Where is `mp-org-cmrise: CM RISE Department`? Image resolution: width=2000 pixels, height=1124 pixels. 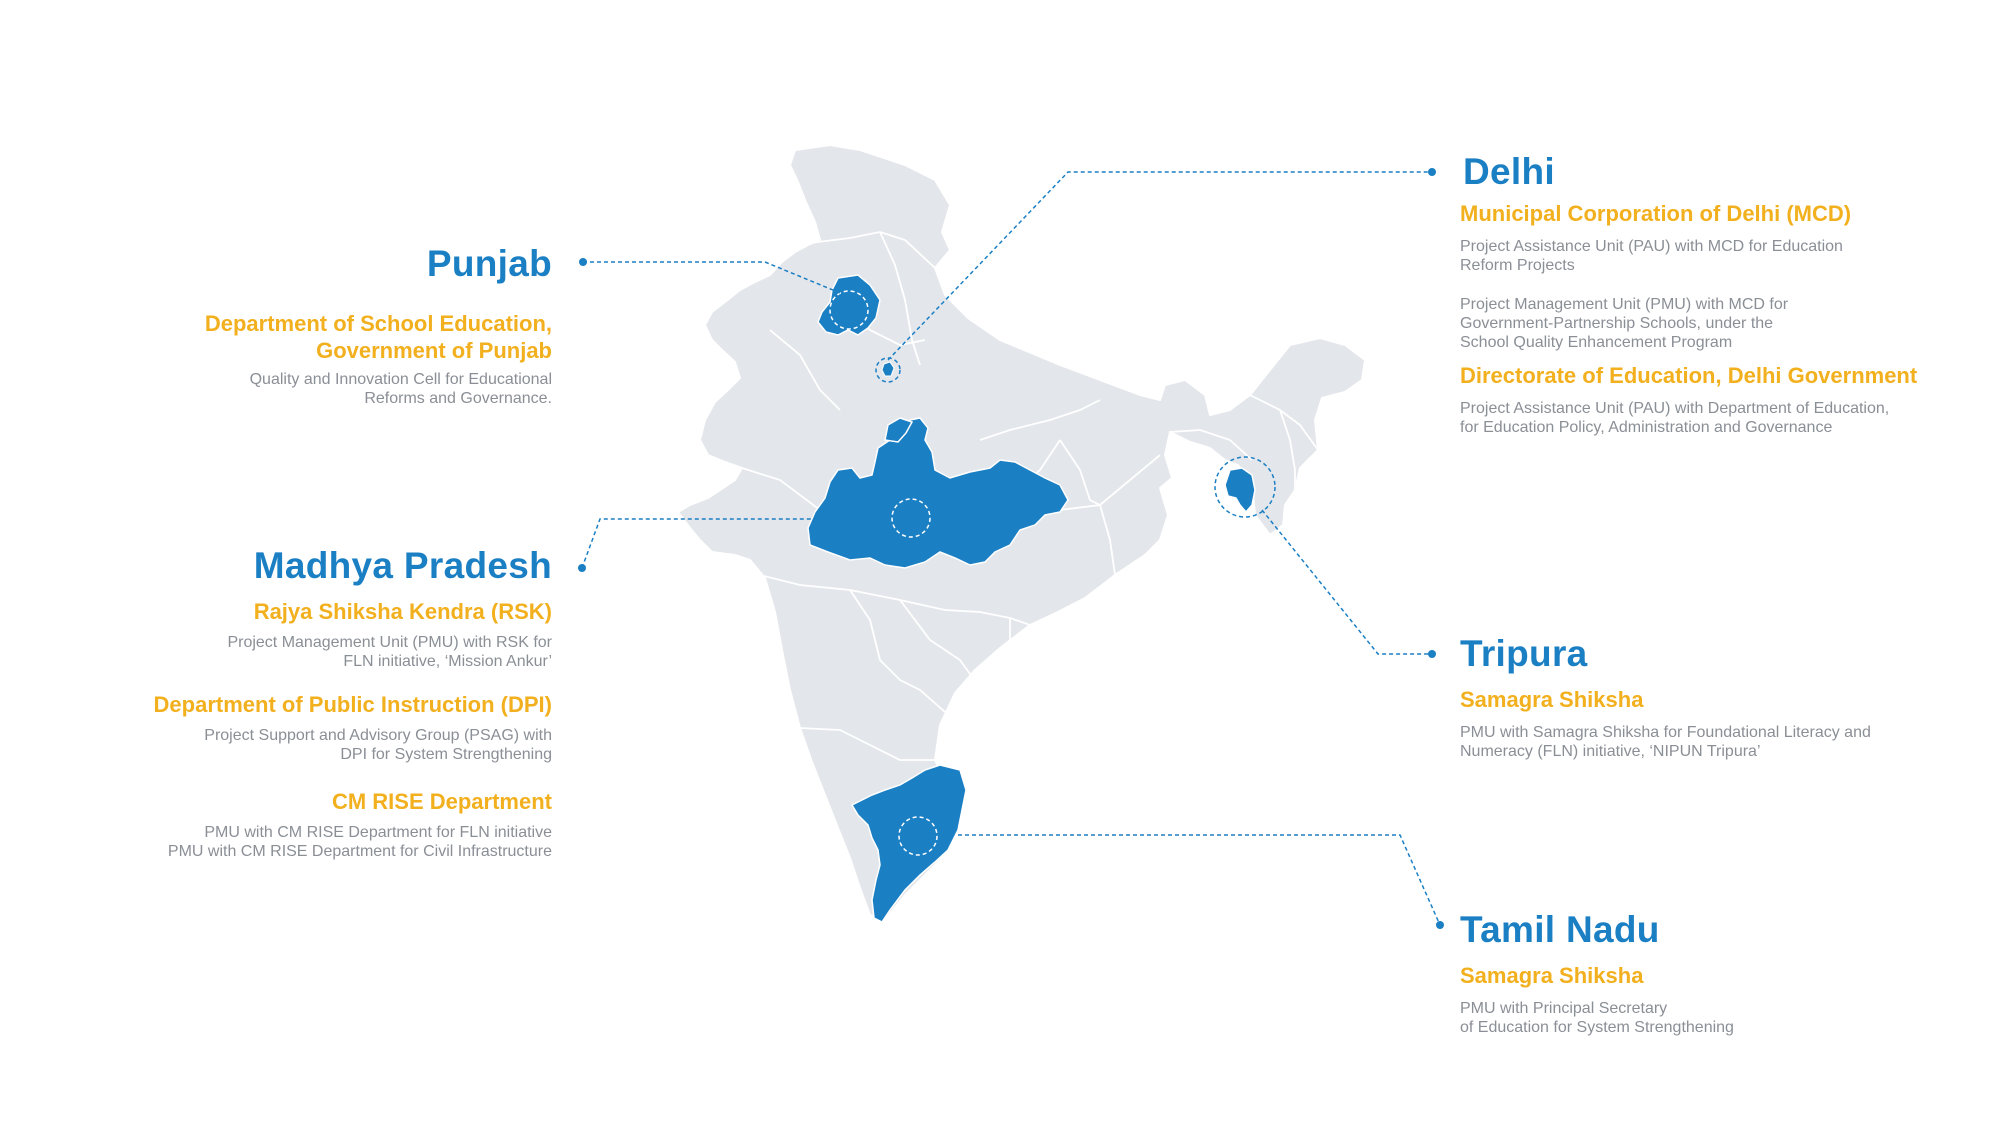
mp-org-cmrise: CM RISE Department is located at coordinates (441, 801).